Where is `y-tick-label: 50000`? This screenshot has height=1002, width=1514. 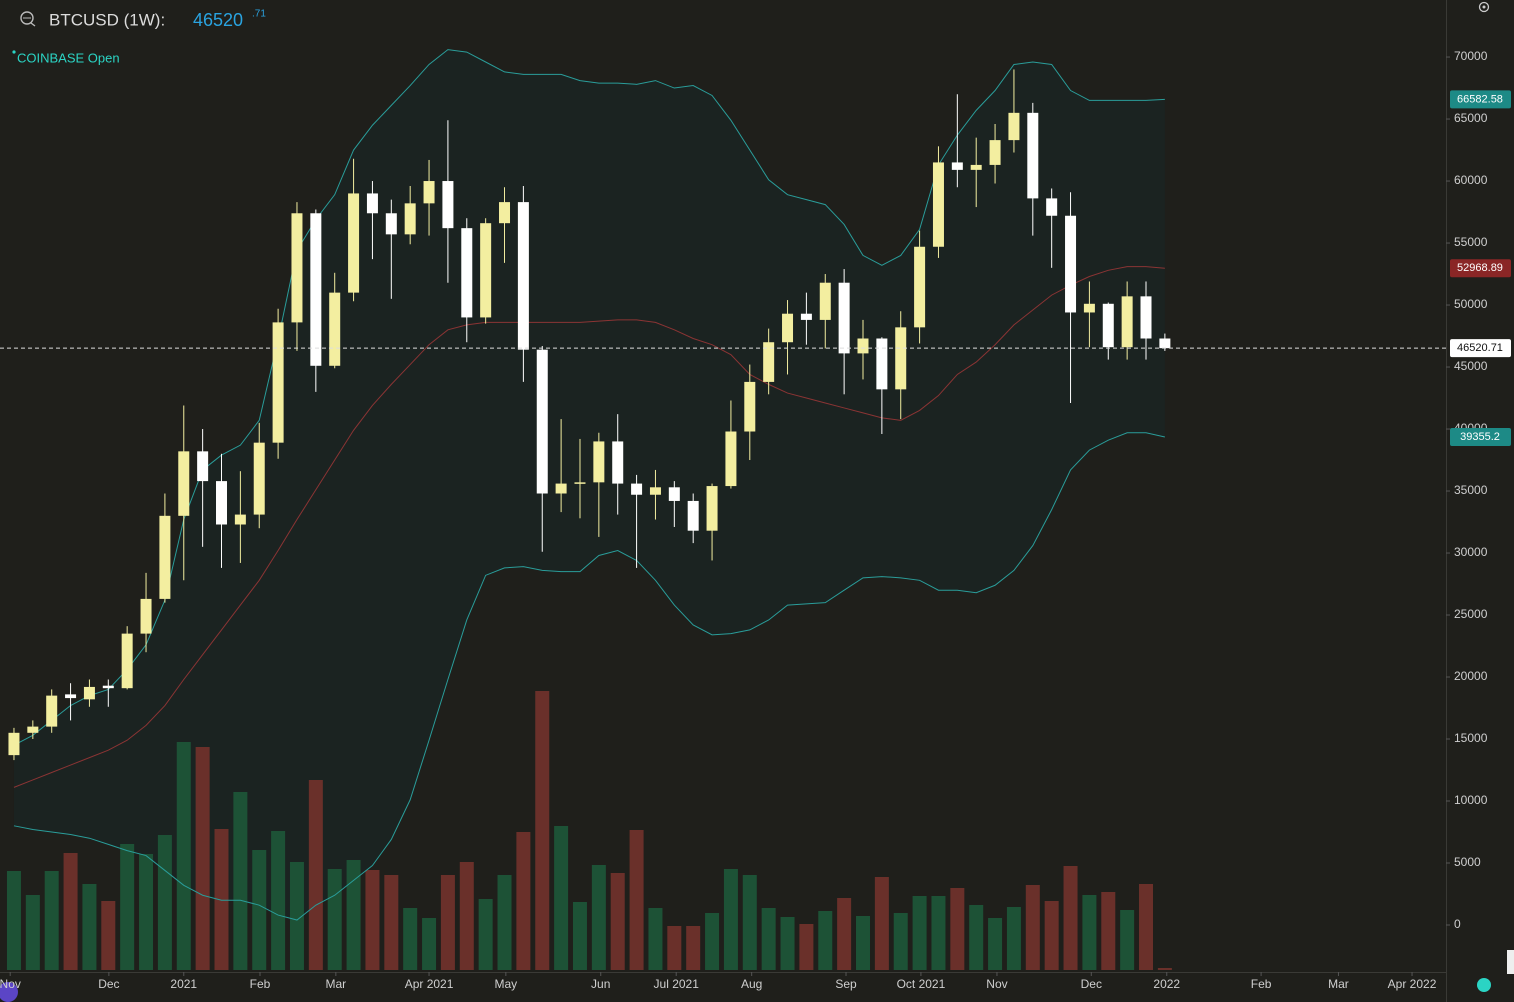
y-tick-label: 50000 is located at coordinates (1471, 304).